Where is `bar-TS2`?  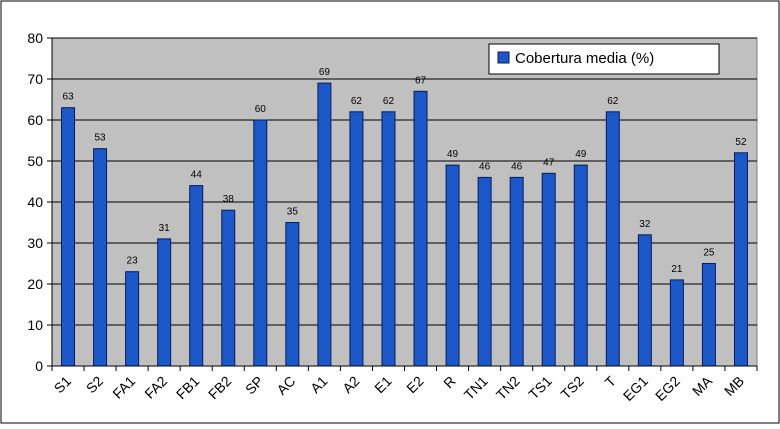
bar-TS2 is located at coordinates (580, 265).